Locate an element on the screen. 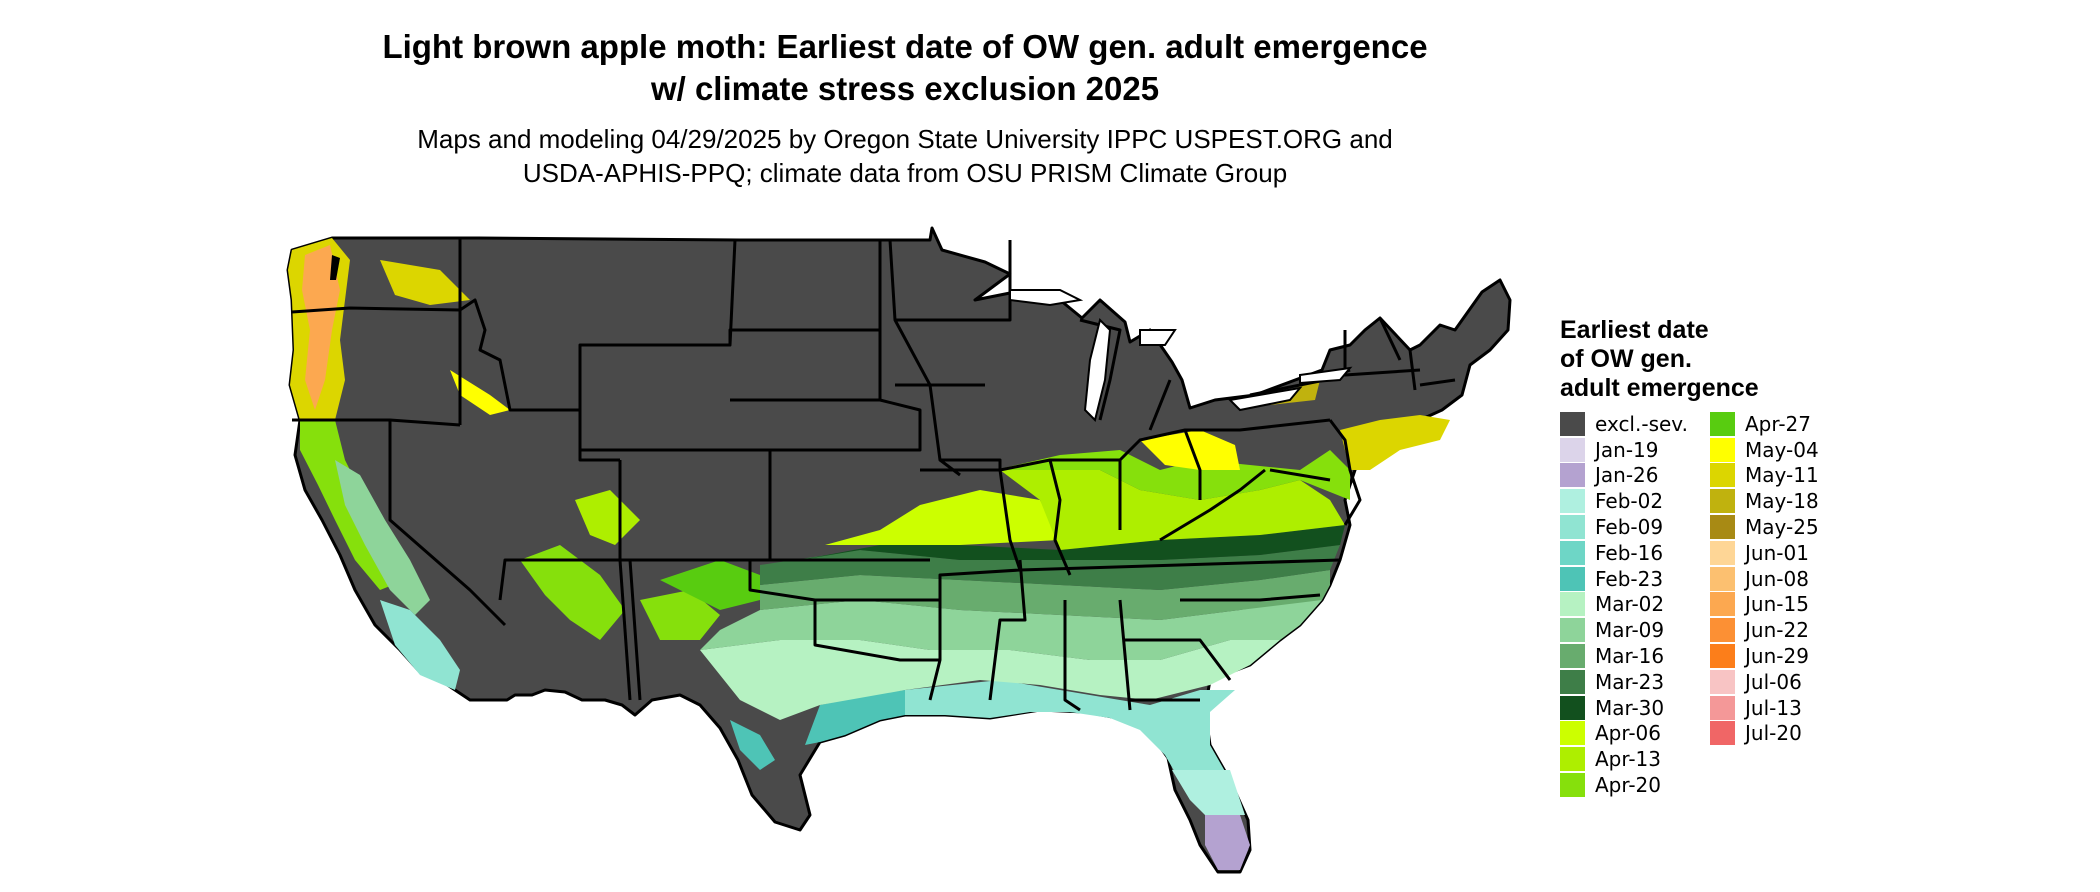 The width and height of the screenshot is (2100, 892). legend-label: Apr-06 is located at coordinates (1628, 733).